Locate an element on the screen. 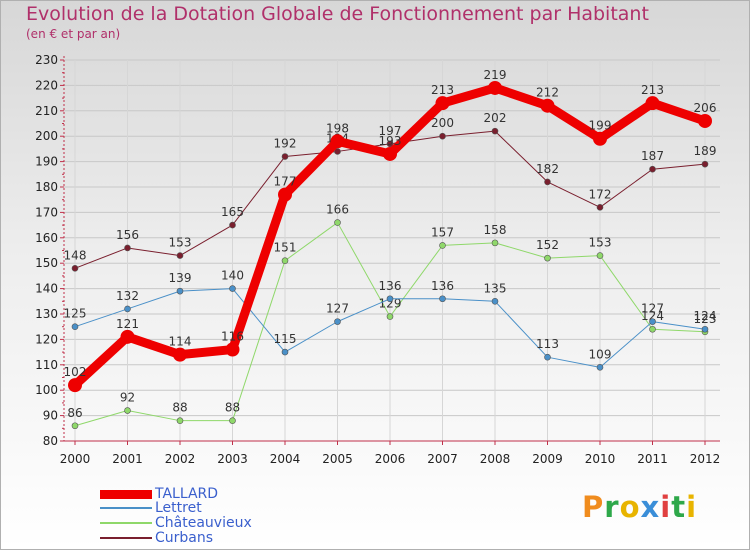  y-tick-label: 180 is located at coordinates (46, 187).